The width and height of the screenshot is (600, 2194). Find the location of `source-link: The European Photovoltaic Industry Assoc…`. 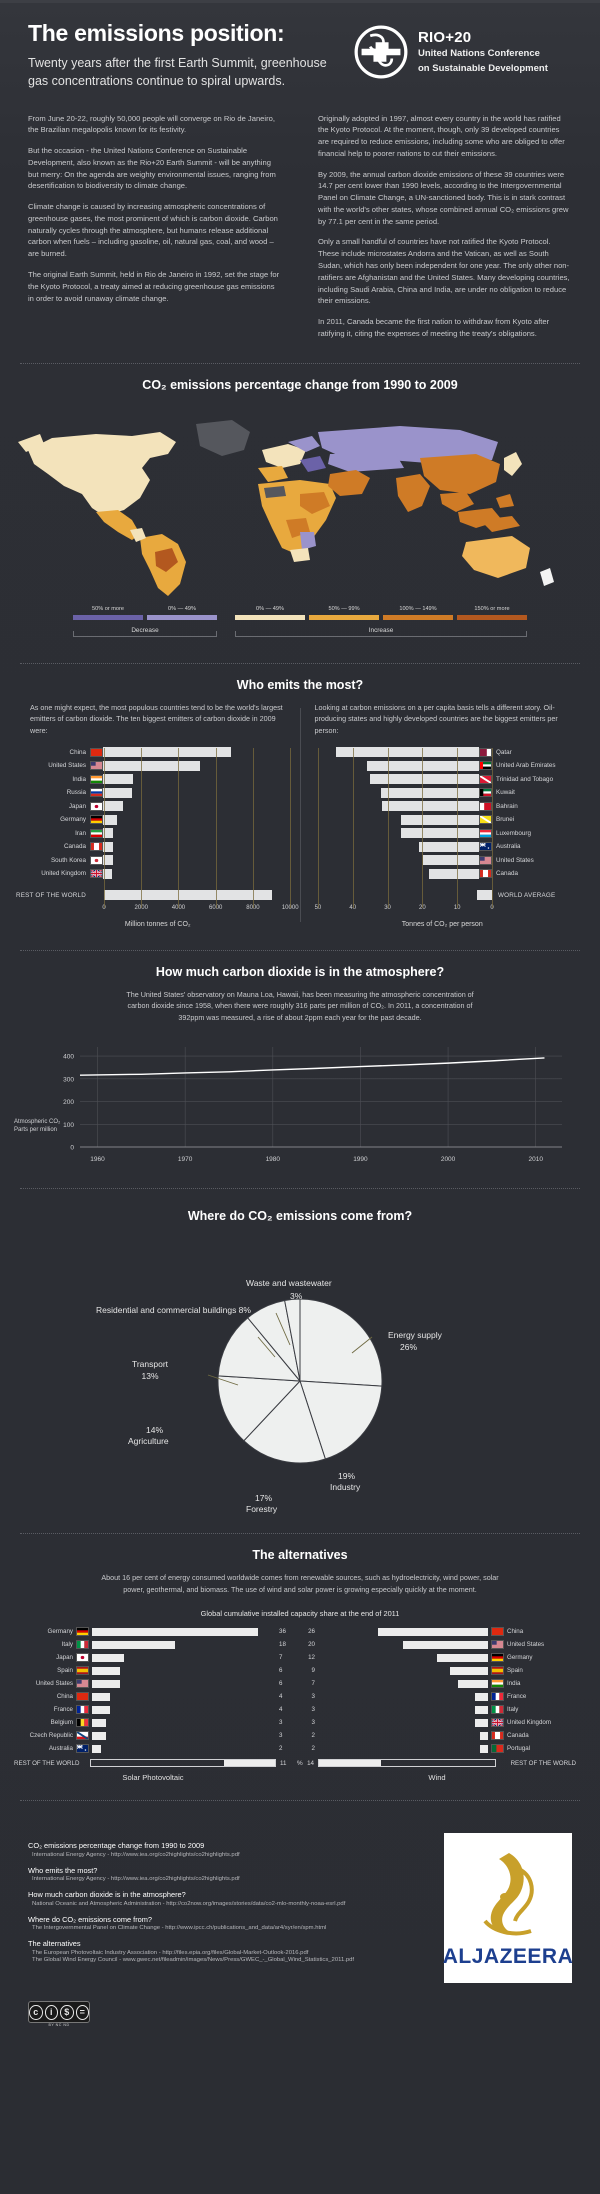

source-link: The European Photovoltaic Industry Assoc… is located at coordinates (170, 1952).